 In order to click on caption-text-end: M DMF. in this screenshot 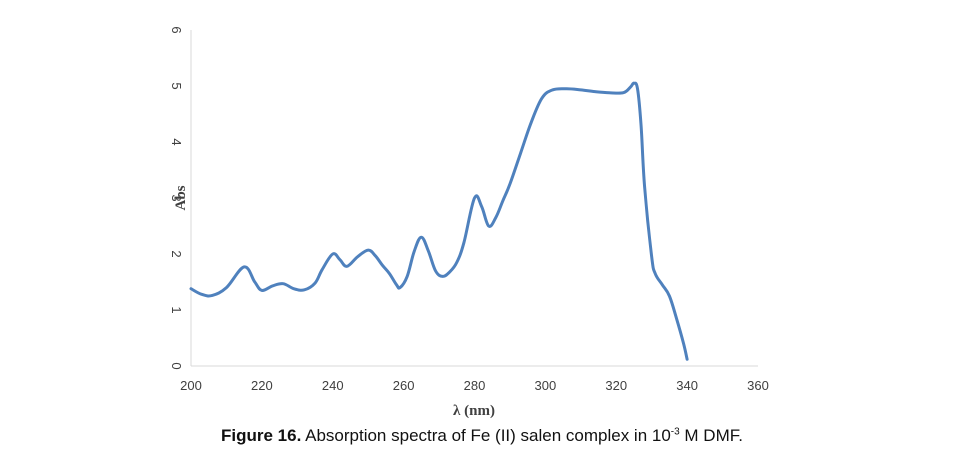, I will do `click(711, 435)`.